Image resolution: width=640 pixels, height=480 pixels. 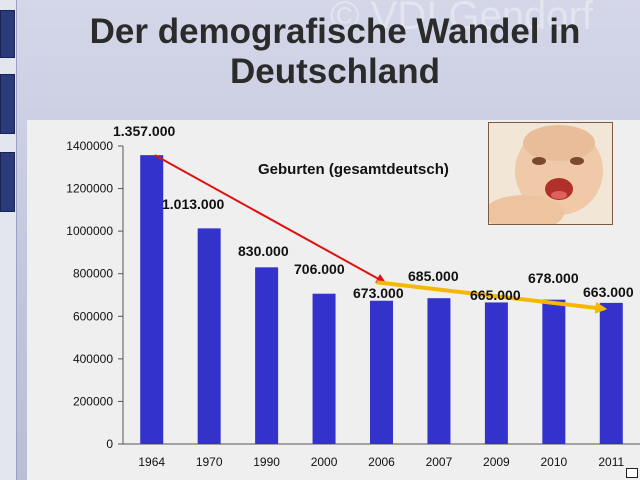 What do you see at coordinates (89, 146) in the screenshot?
I see `y-tick-label: 1400000` at bounding box center [89, 146].